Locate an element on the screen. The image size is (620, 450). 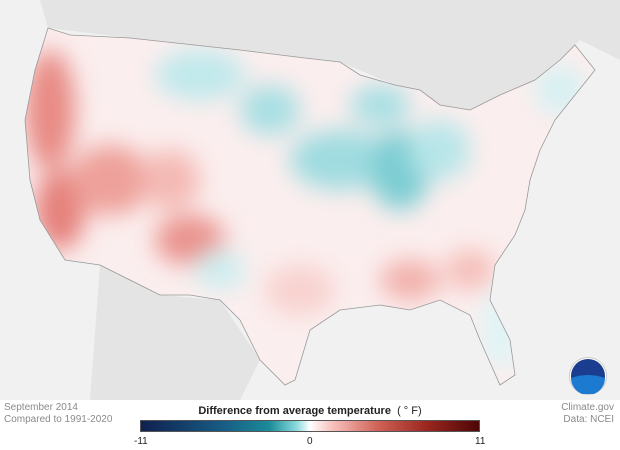
noaa-logo is located at coordinates (588, 376).